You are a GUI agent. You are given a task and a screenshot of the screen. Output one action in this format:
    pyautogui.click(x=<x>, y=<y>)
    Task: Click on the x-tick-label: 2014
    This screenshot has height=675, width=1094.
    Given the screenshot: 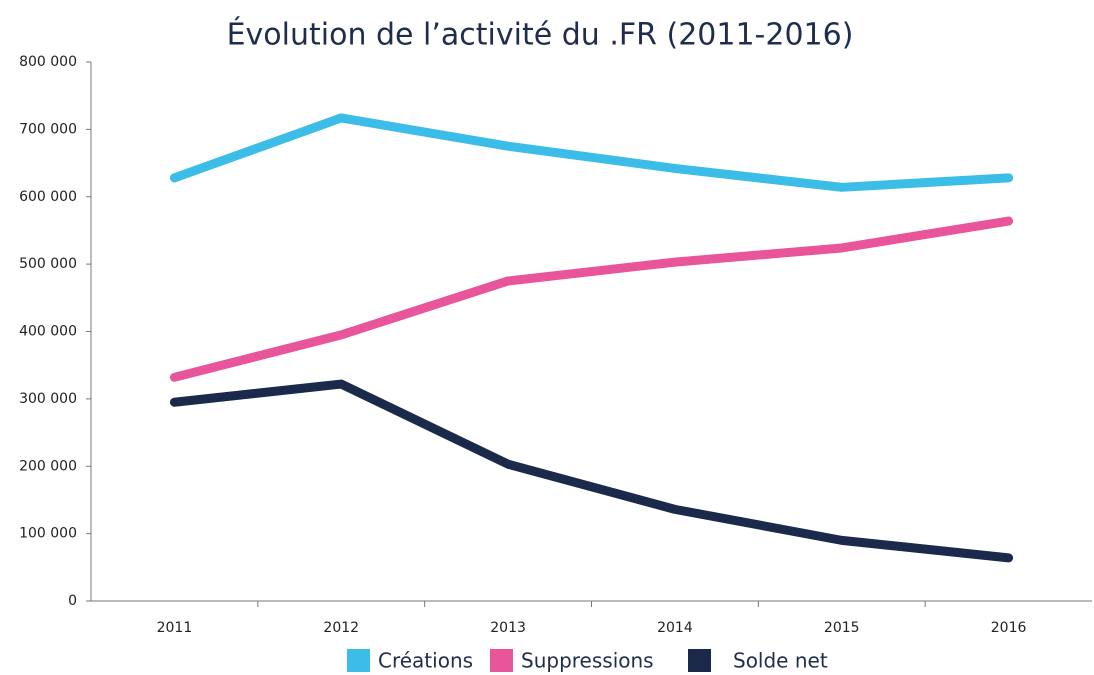 What is the action you would take?
    pyautogui.click(x=675, y=628)
    